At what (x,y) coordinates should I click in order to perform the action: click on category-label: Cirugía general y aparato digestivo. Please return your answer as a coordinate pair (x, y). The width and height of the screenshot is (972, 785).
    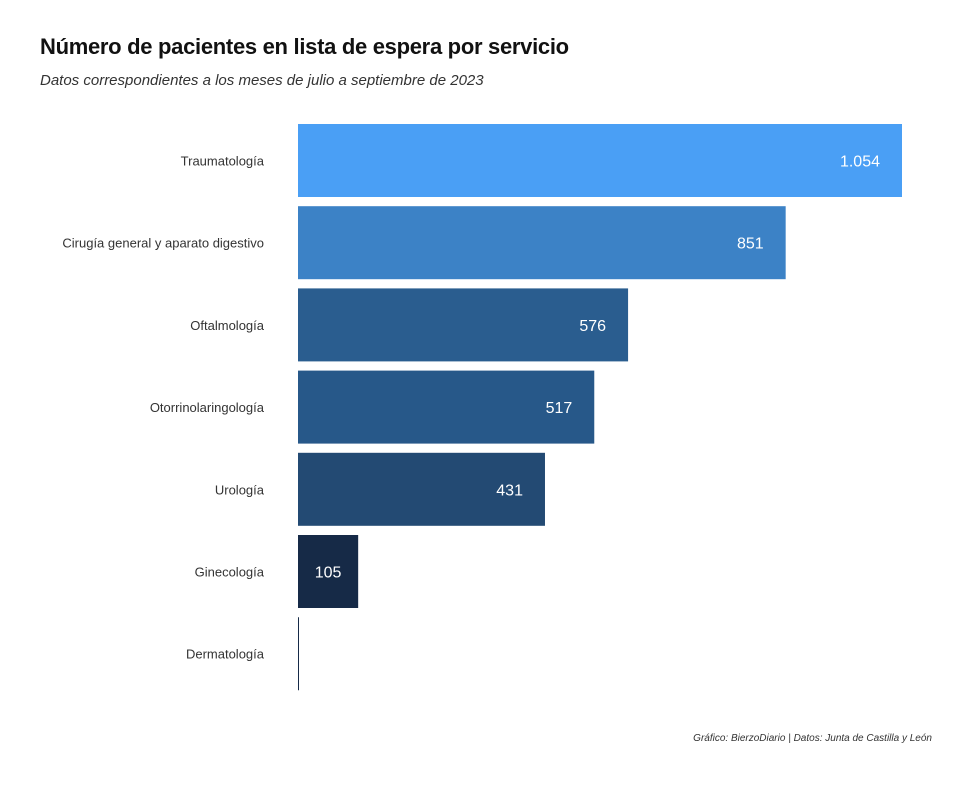
    Looking at the image, I should click on (163, 243).